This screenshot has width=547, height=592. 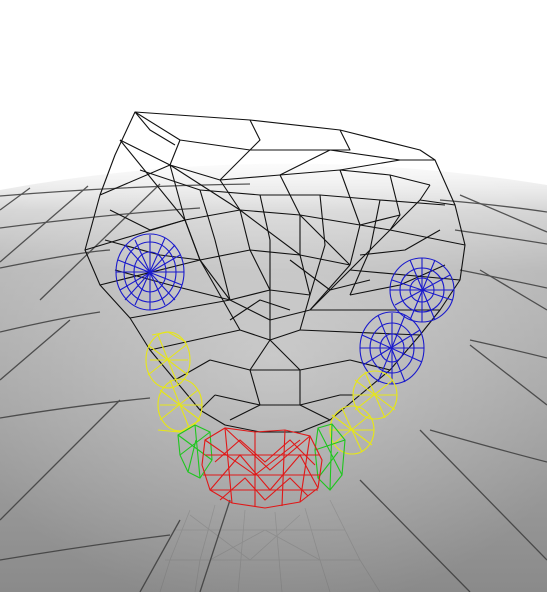 I want to click on left-canine, so click(x=195, y=451).